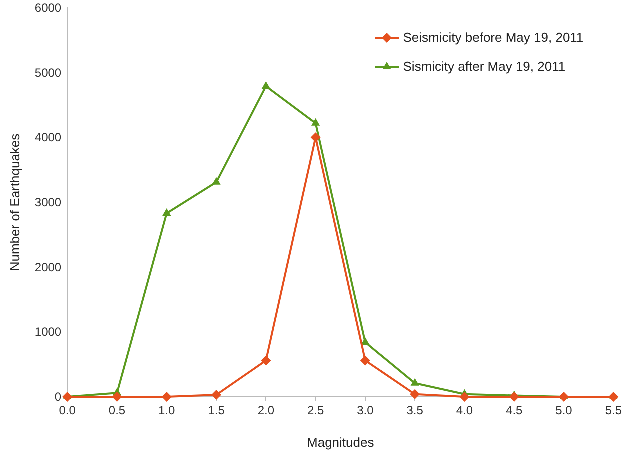 This screenshot has height=459, width=625. Describe the element at coordinates (48, 267) in the screenshot. I see `y-tick-label: 2000` at that location.